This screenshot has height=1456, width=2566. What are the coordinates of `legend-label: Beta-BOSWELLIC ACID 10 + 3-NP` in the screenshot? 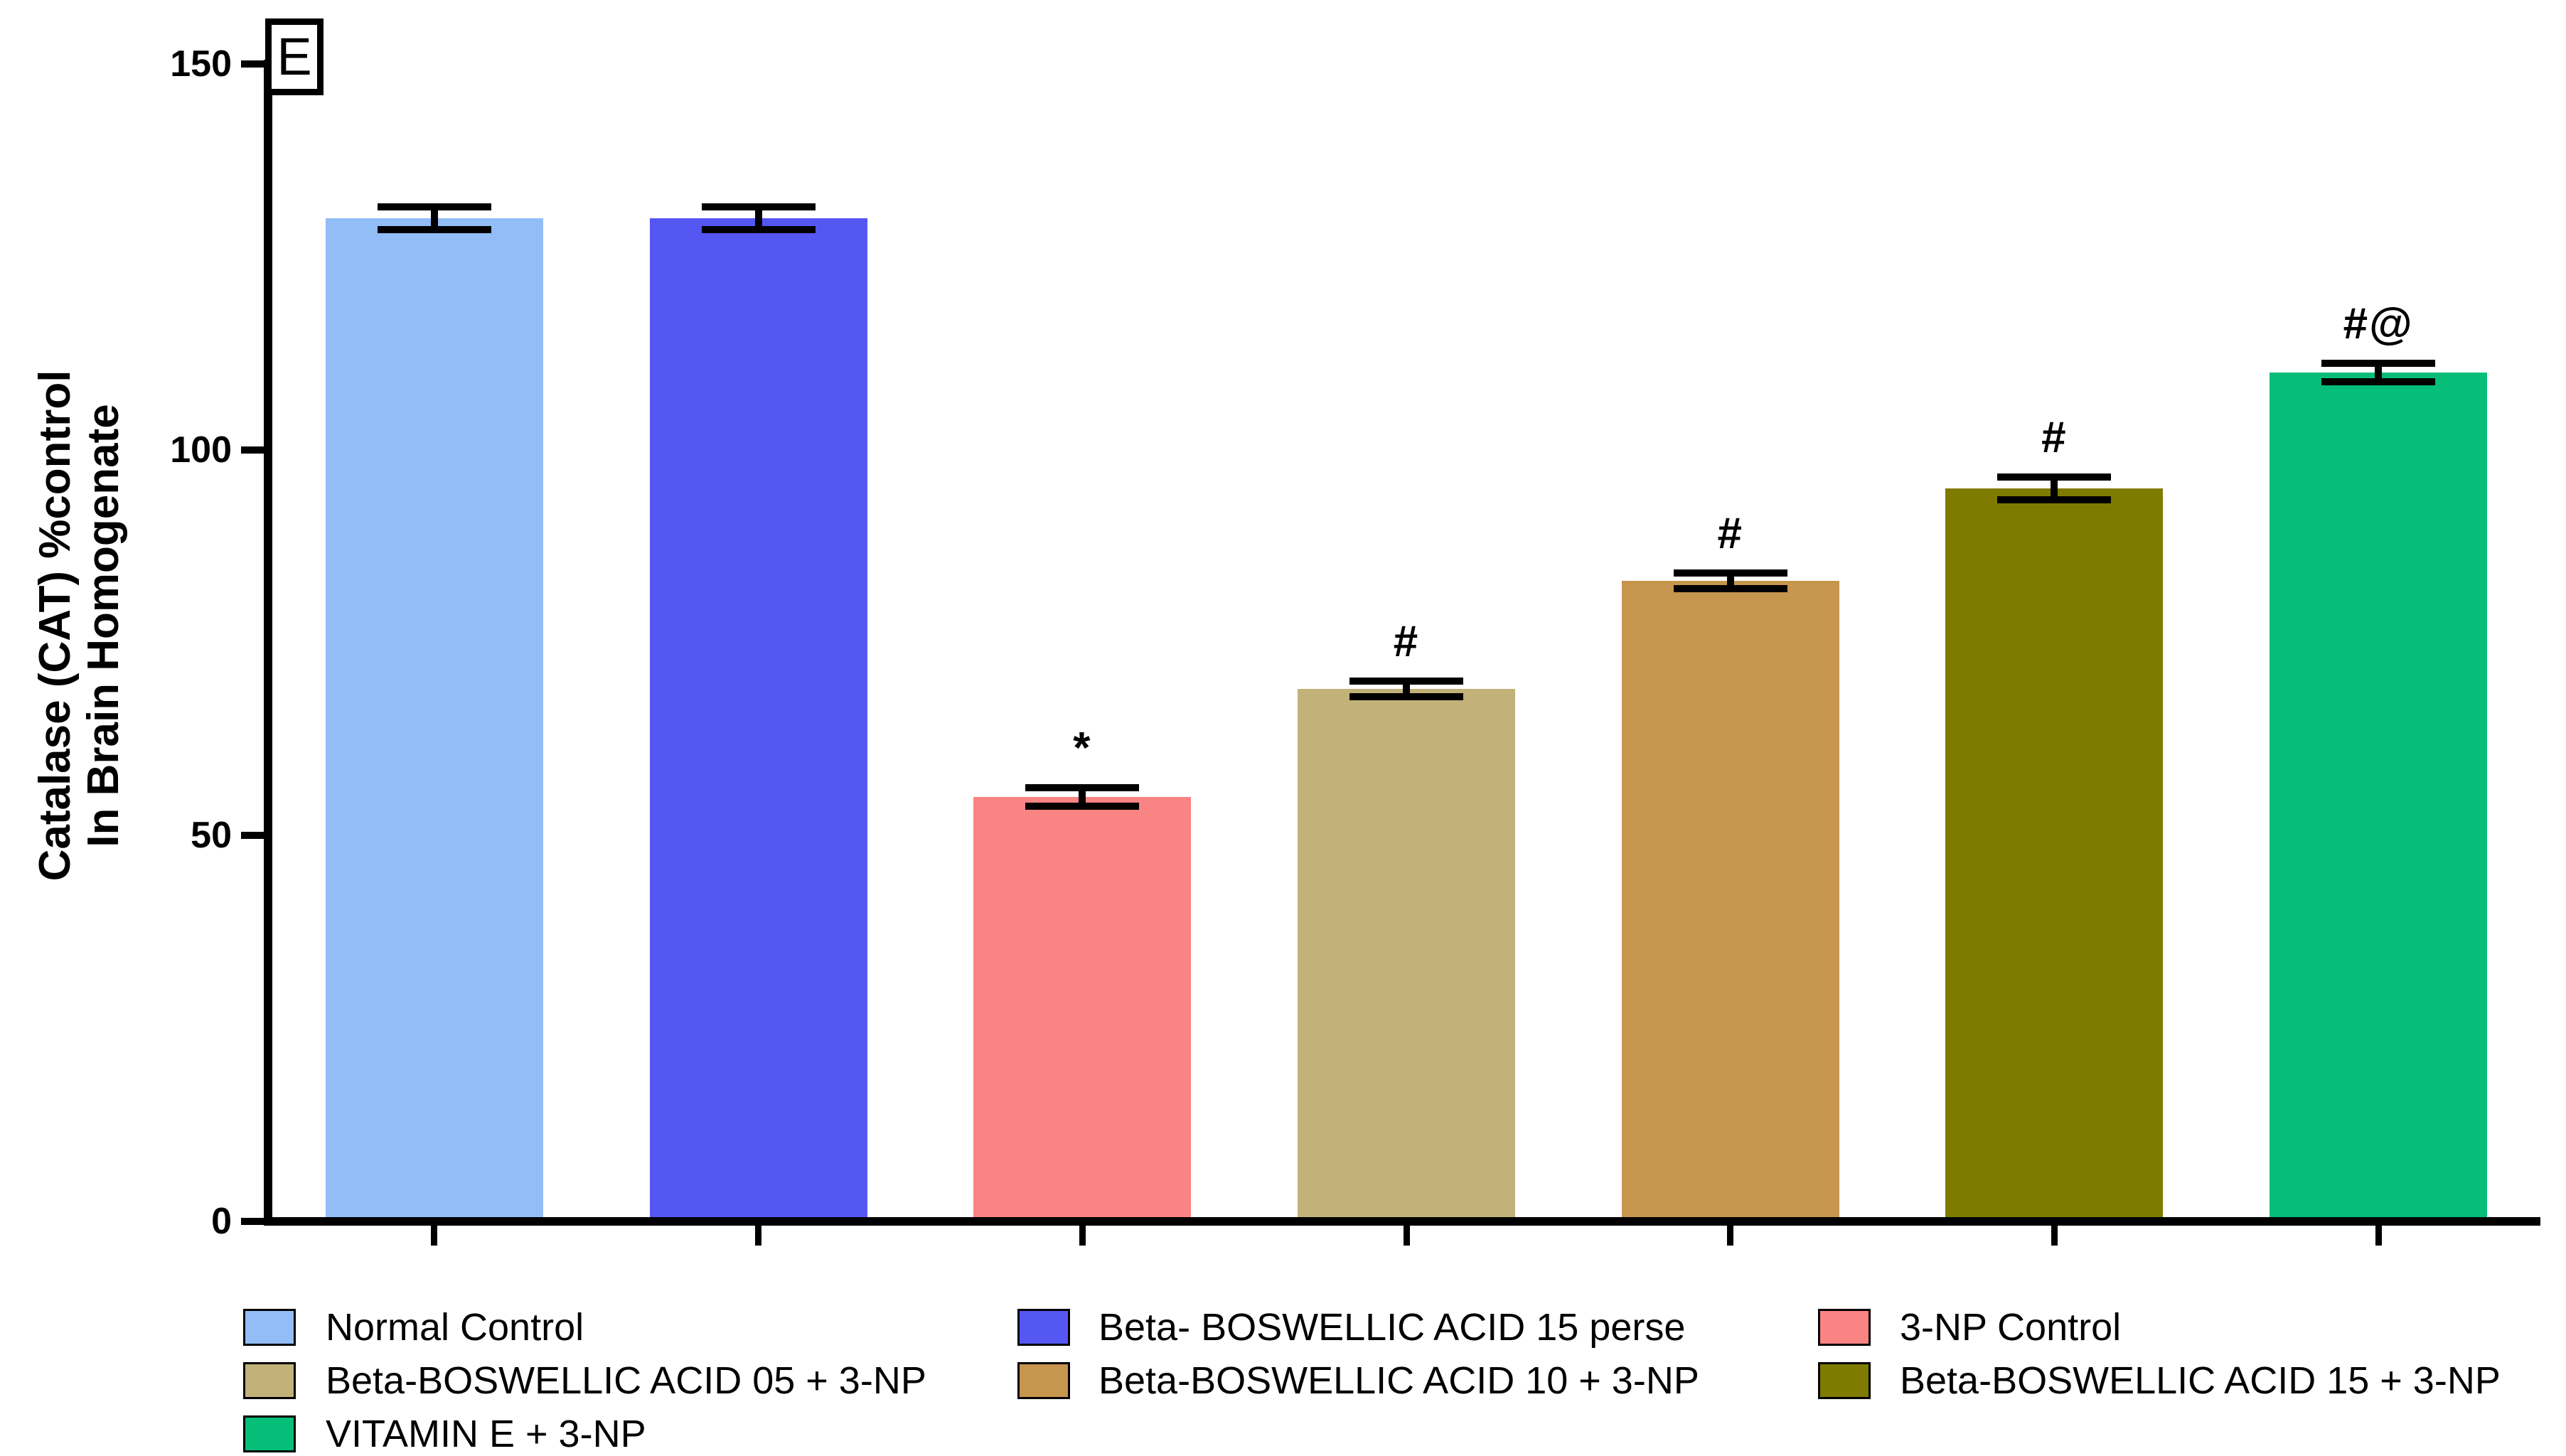 It's located at (1398, 1380).